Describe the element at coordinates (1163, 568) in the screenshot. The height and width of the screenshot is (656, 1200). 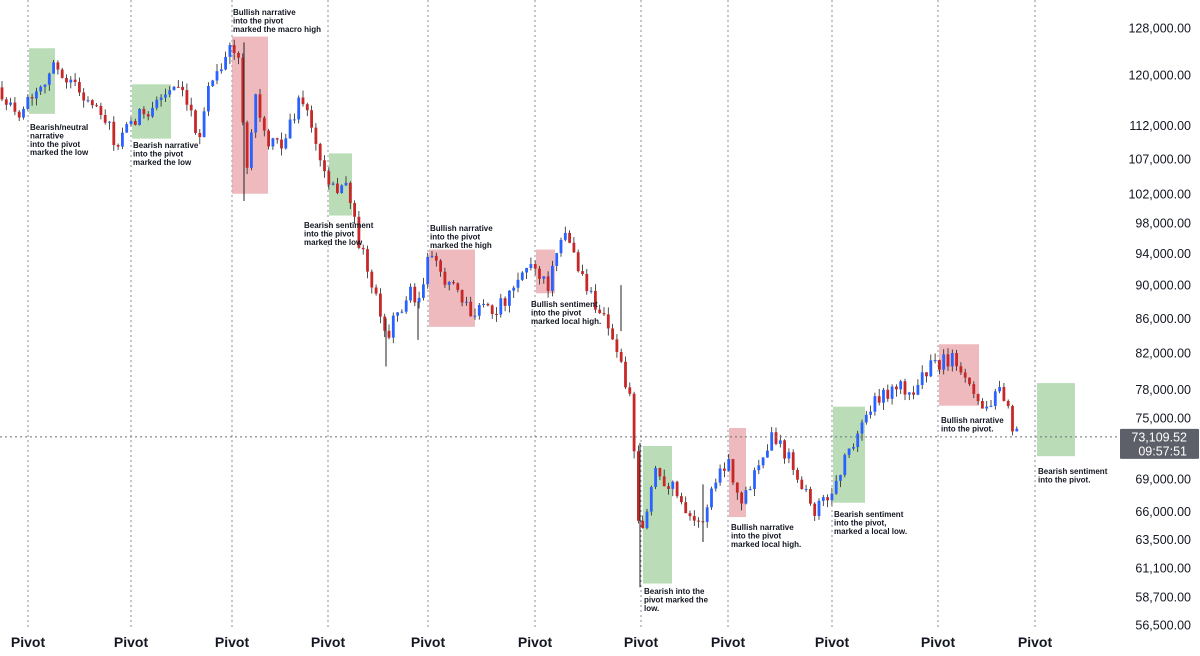
I see `price-tick-label: 61,100.00` at that location.